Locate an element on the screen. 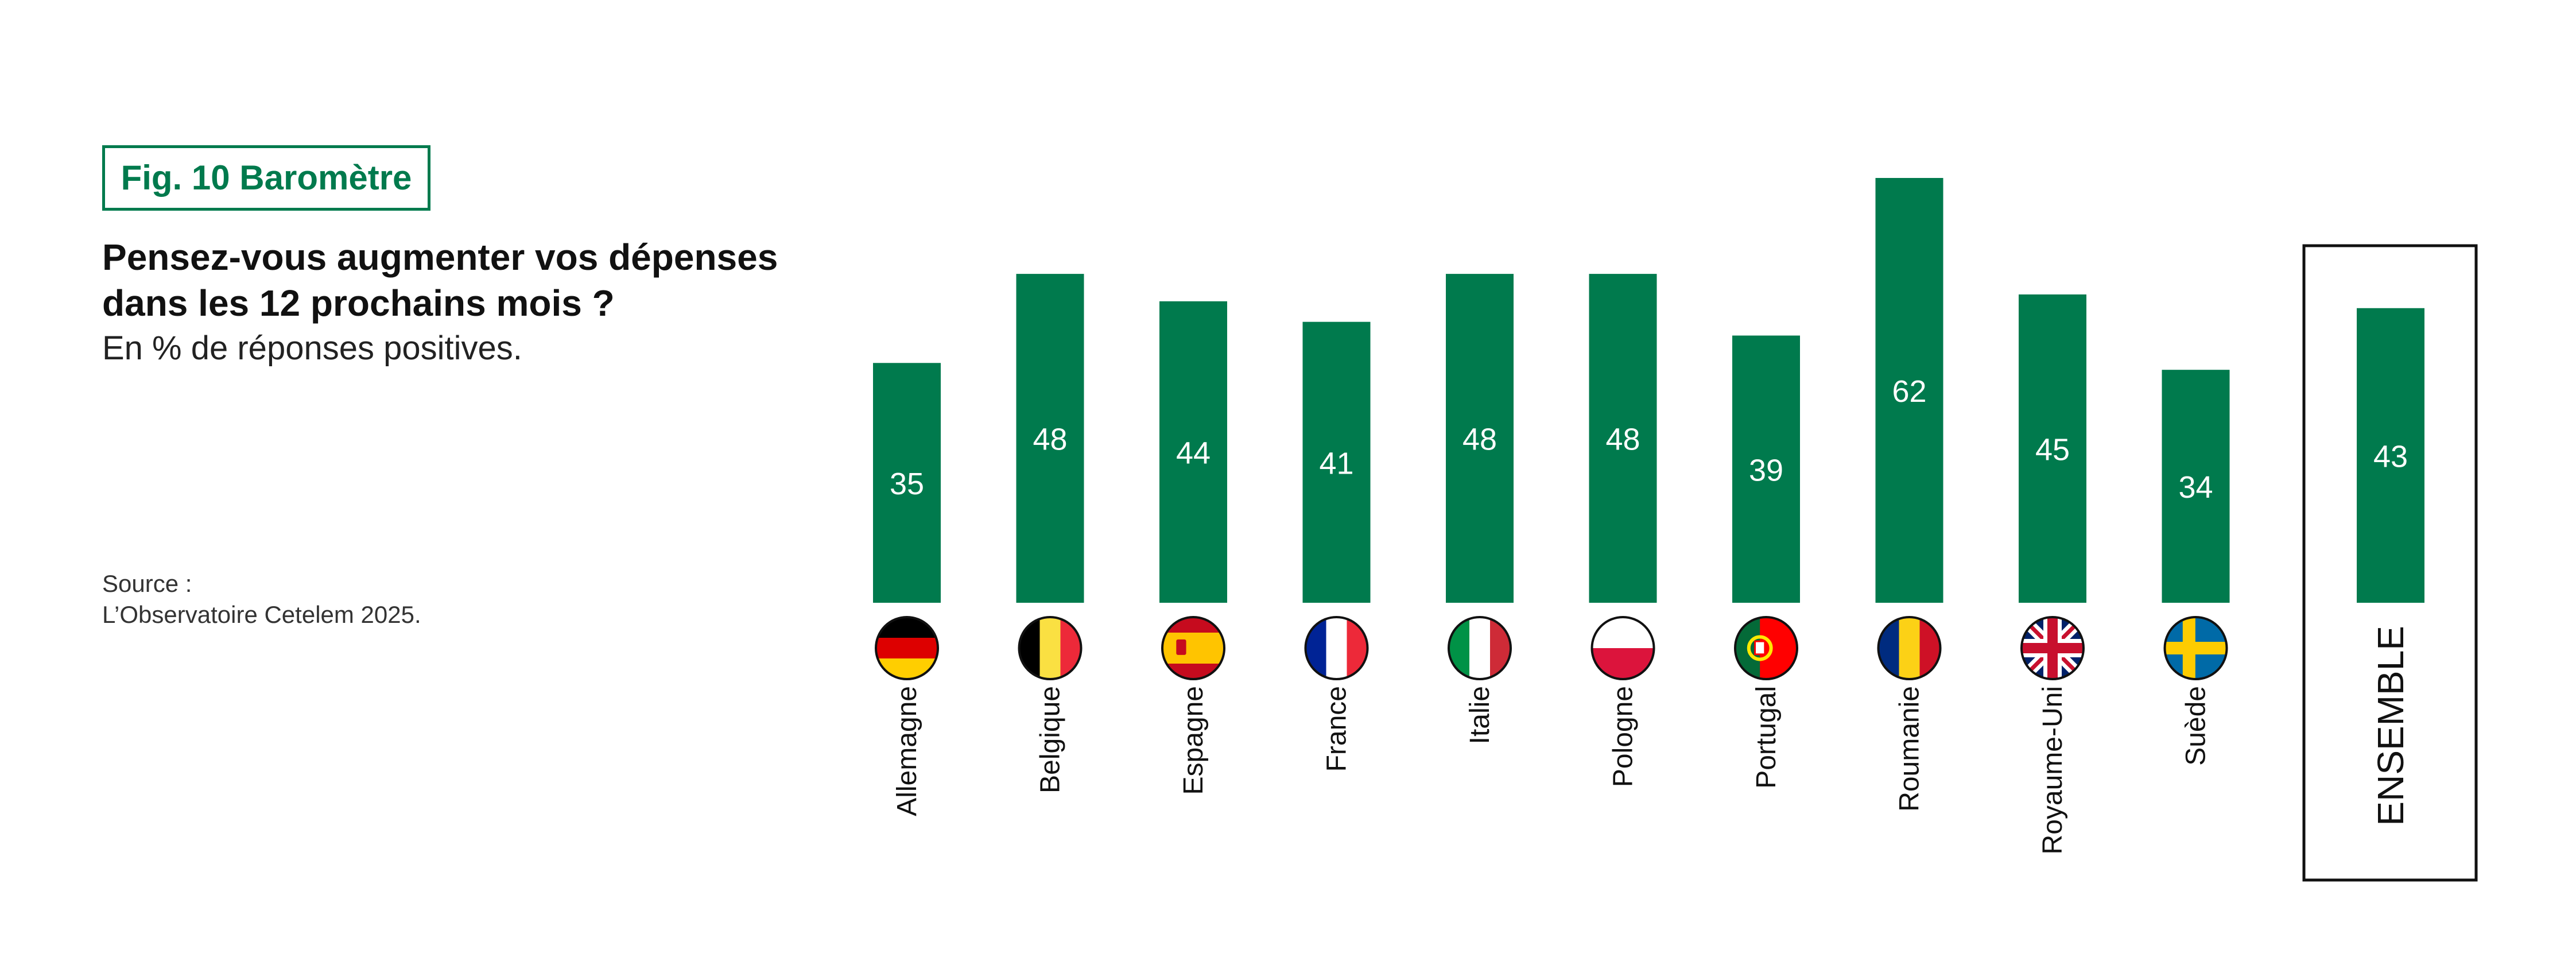  value-label-espagne: 44 is located at coordinates (1193, 453).